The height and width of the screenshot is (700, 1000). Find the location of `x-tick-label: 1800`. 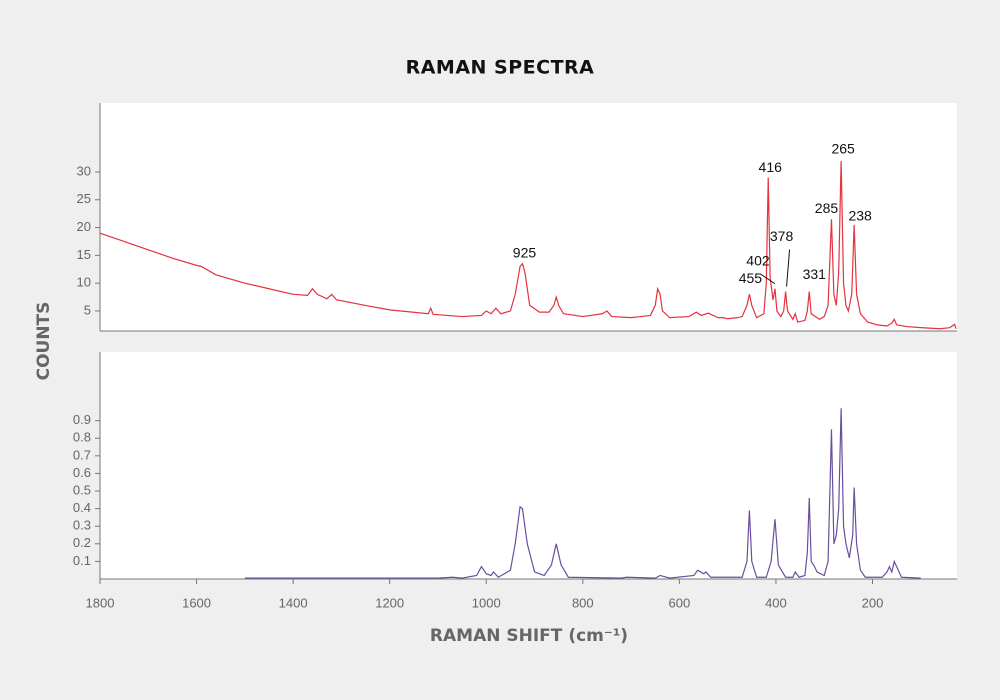

x-tick-label: 1800 is located at coordinates (100, 602).